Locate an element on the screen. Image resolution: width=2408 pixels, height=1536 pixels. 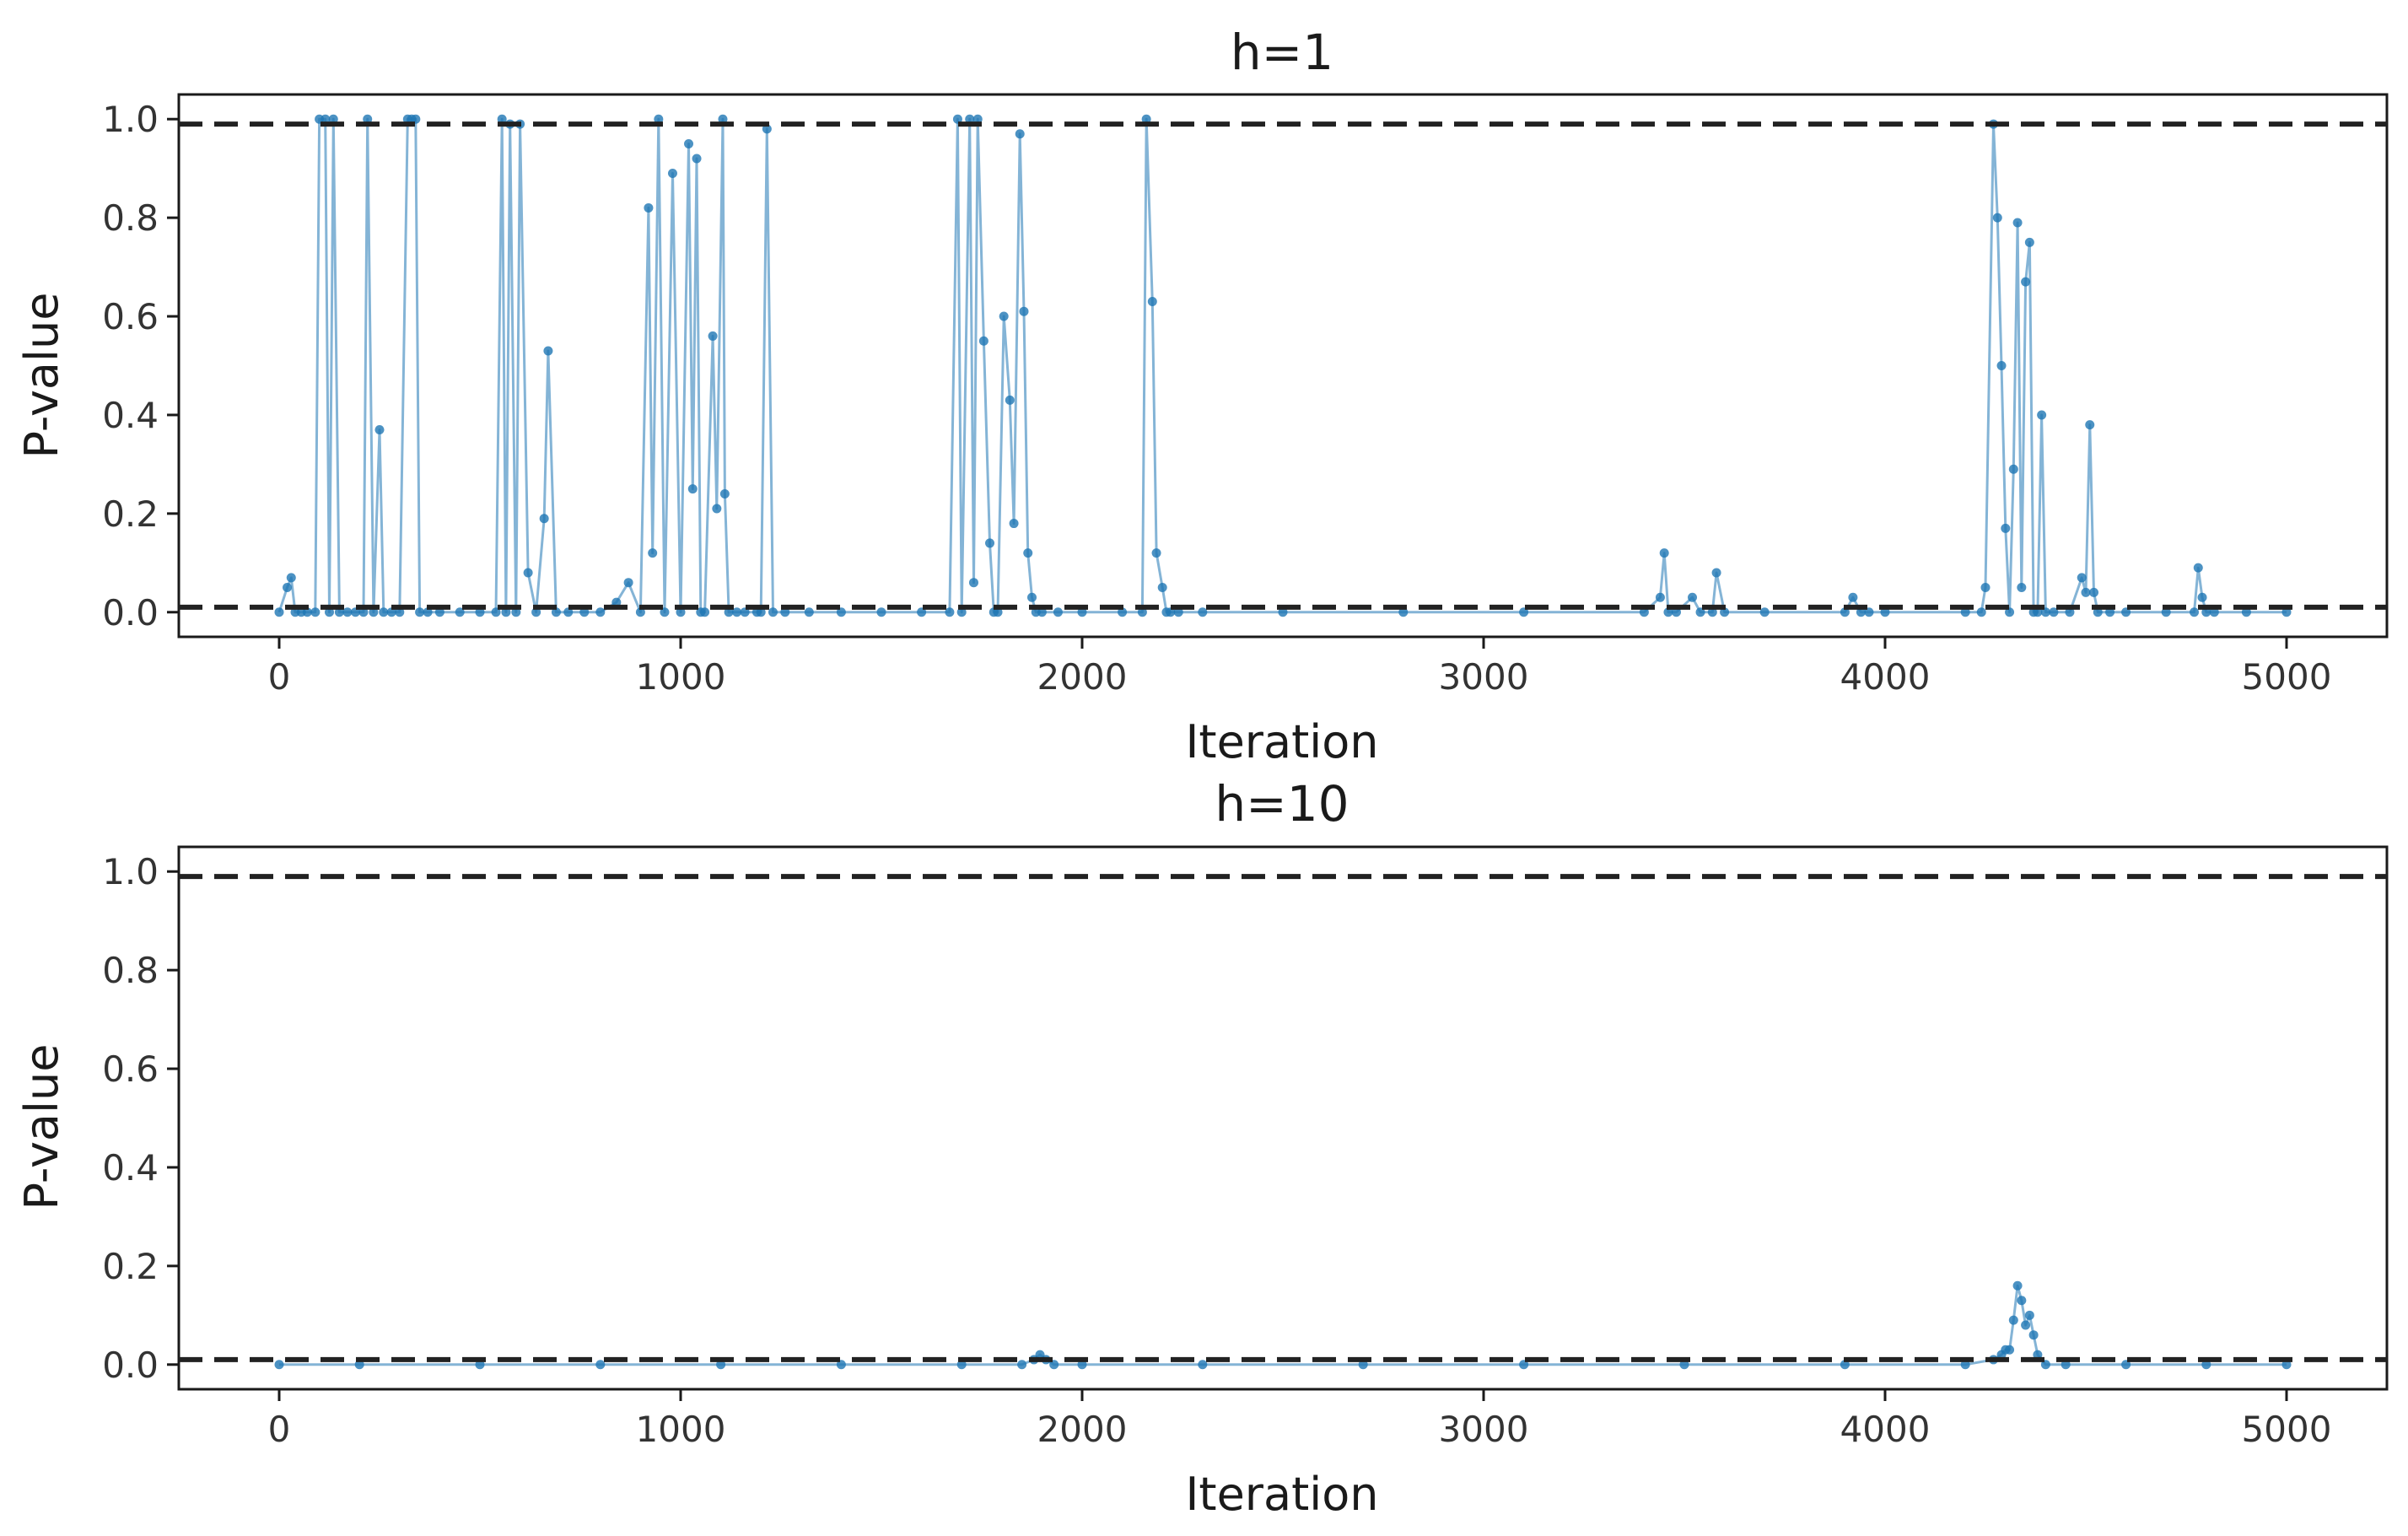
x-tick-label: 0 is located at coordinates (279, 677).